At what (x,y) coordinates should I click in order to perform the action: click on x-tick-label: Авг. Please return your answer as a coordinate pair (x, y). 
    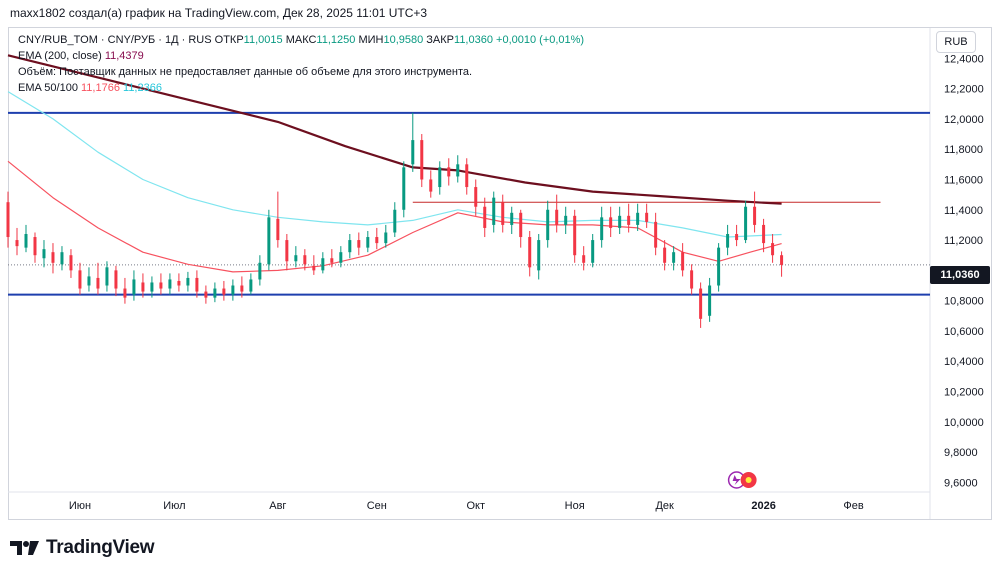
    Looking at the image, I should click on (277, 506).